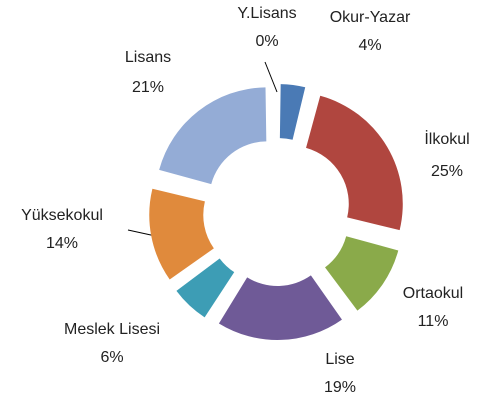 This screenshot has height=406, width=483. I want to click on value-label: 0%, so click(266, 41).